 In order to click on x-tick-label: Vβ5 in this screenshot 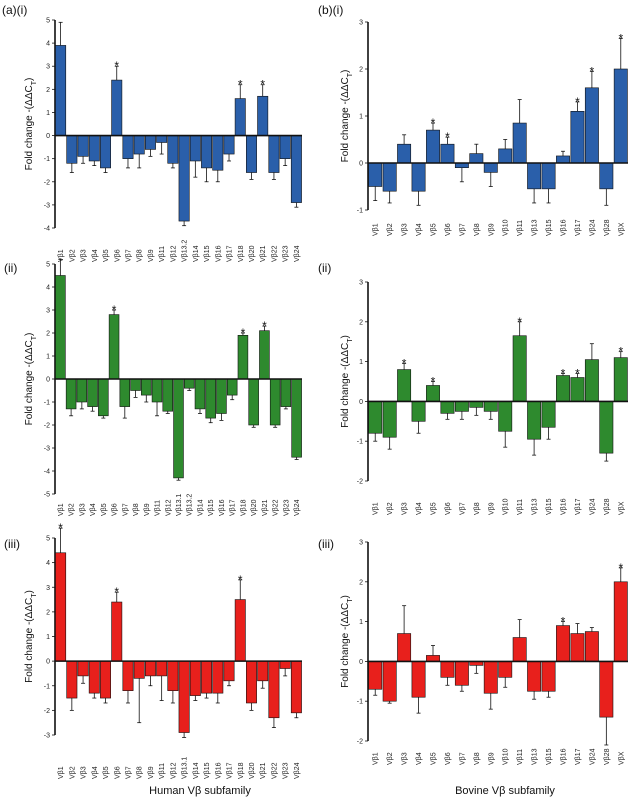, I will do `click(104, 509)`.